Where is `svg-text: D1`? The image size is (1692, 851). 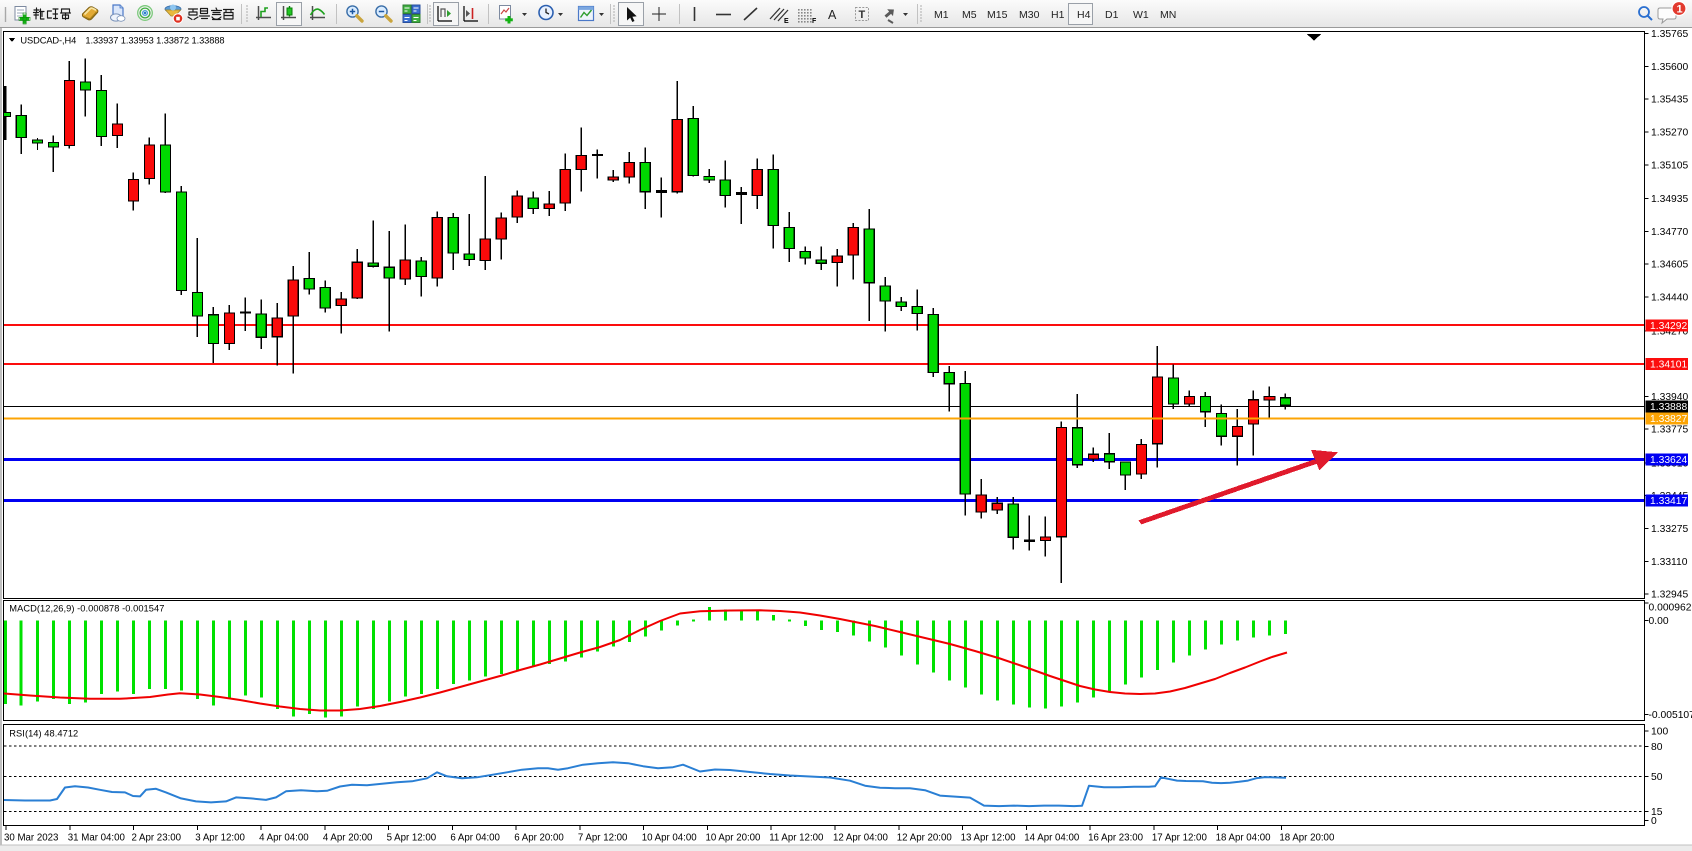 svg-text: D1 is located at coordinates (1112, 15).